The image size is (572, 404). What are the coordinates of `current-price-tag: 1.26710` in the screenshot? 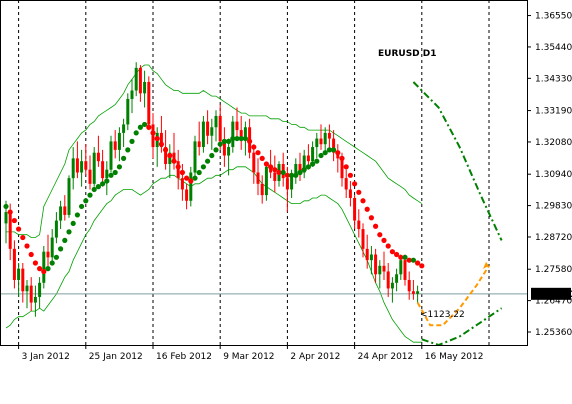 It's located at (551, 293).